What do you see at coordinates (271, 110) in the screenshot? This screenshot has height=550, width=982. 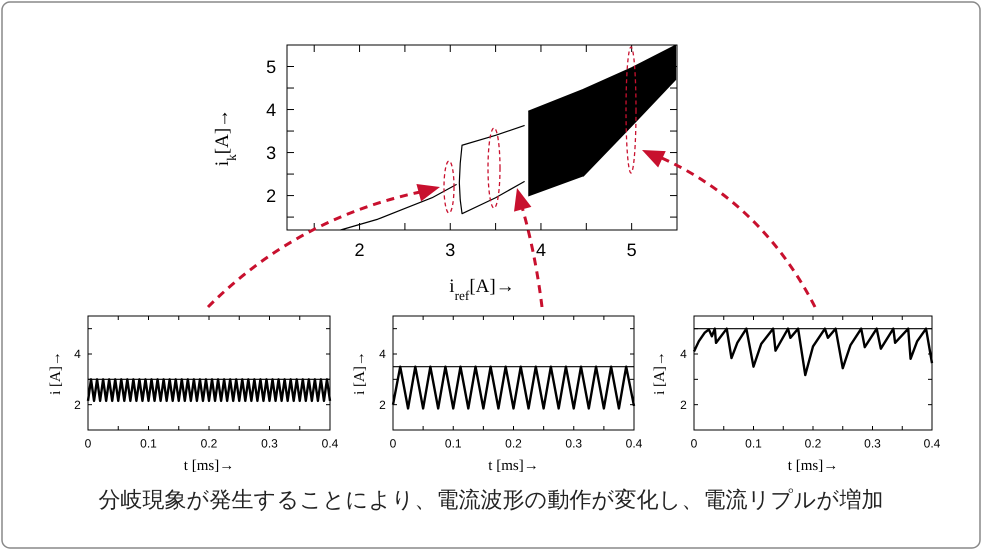 I see `y-tick-label: 4` at bounding box center [271, 110].